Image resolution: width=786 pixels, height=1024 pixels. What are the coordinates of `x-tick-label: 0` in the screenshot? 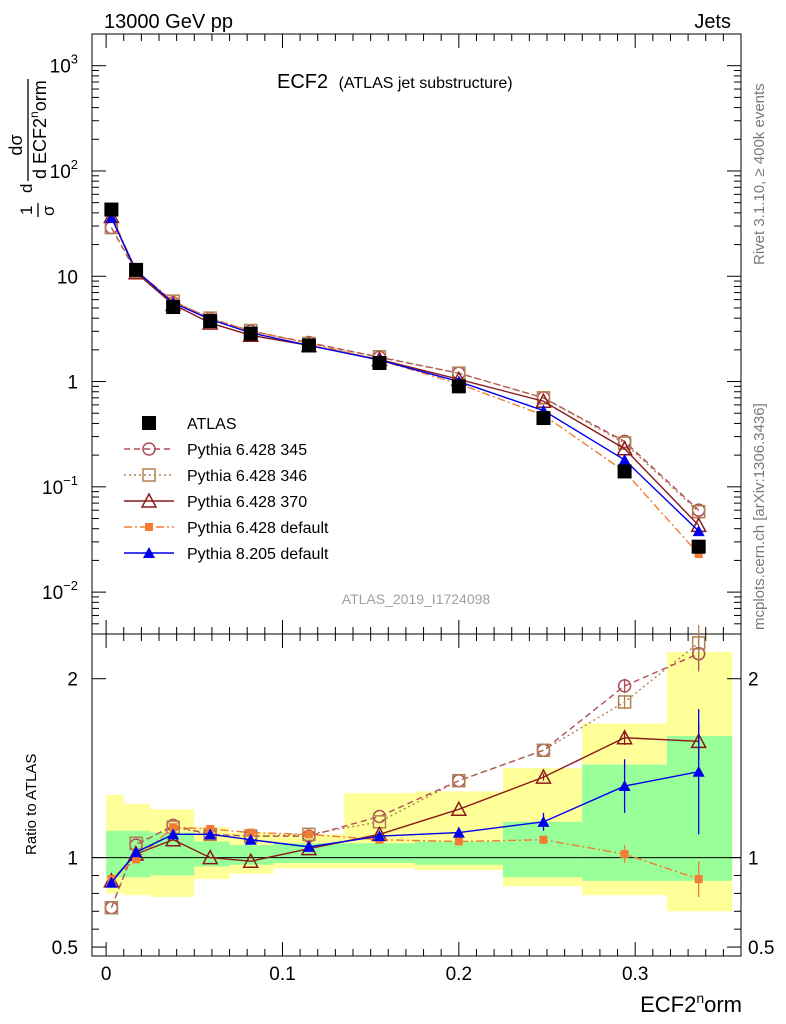 It's located at (106, 974).